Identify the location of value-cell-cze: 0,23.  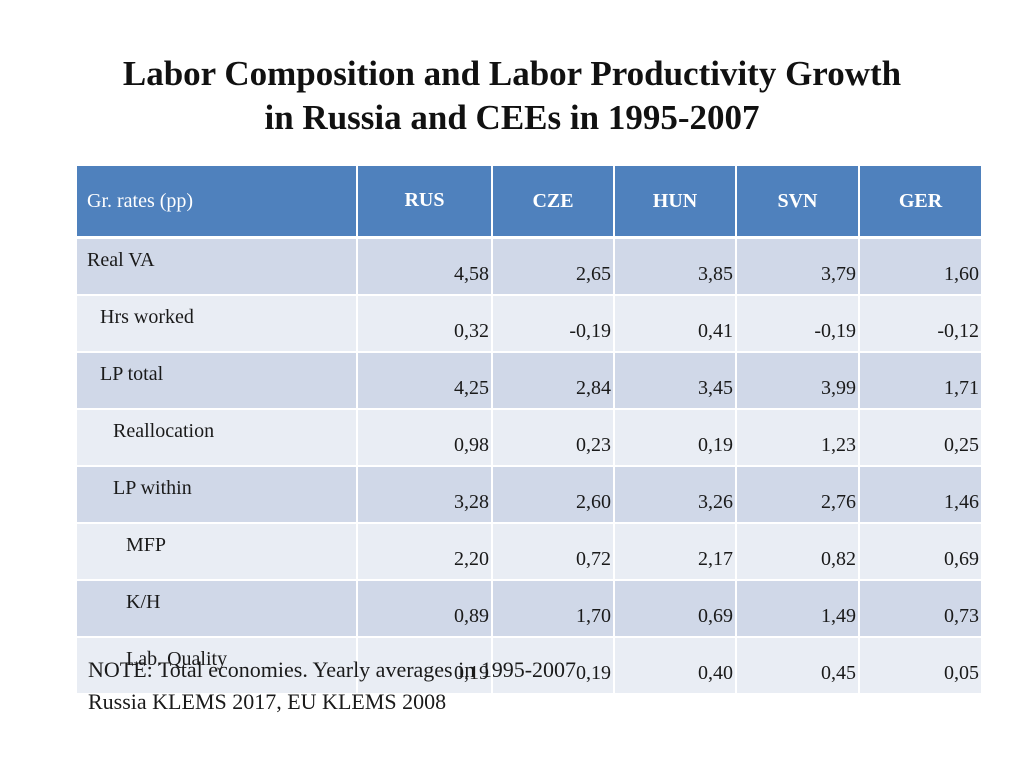
(553, 438).